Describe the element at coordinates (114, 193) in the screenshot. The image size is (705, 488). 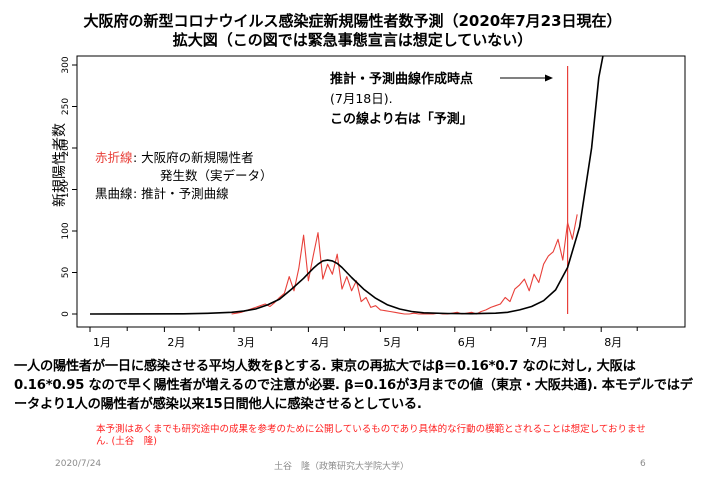
I see `legend-black-label: 黒曲線` at that location.